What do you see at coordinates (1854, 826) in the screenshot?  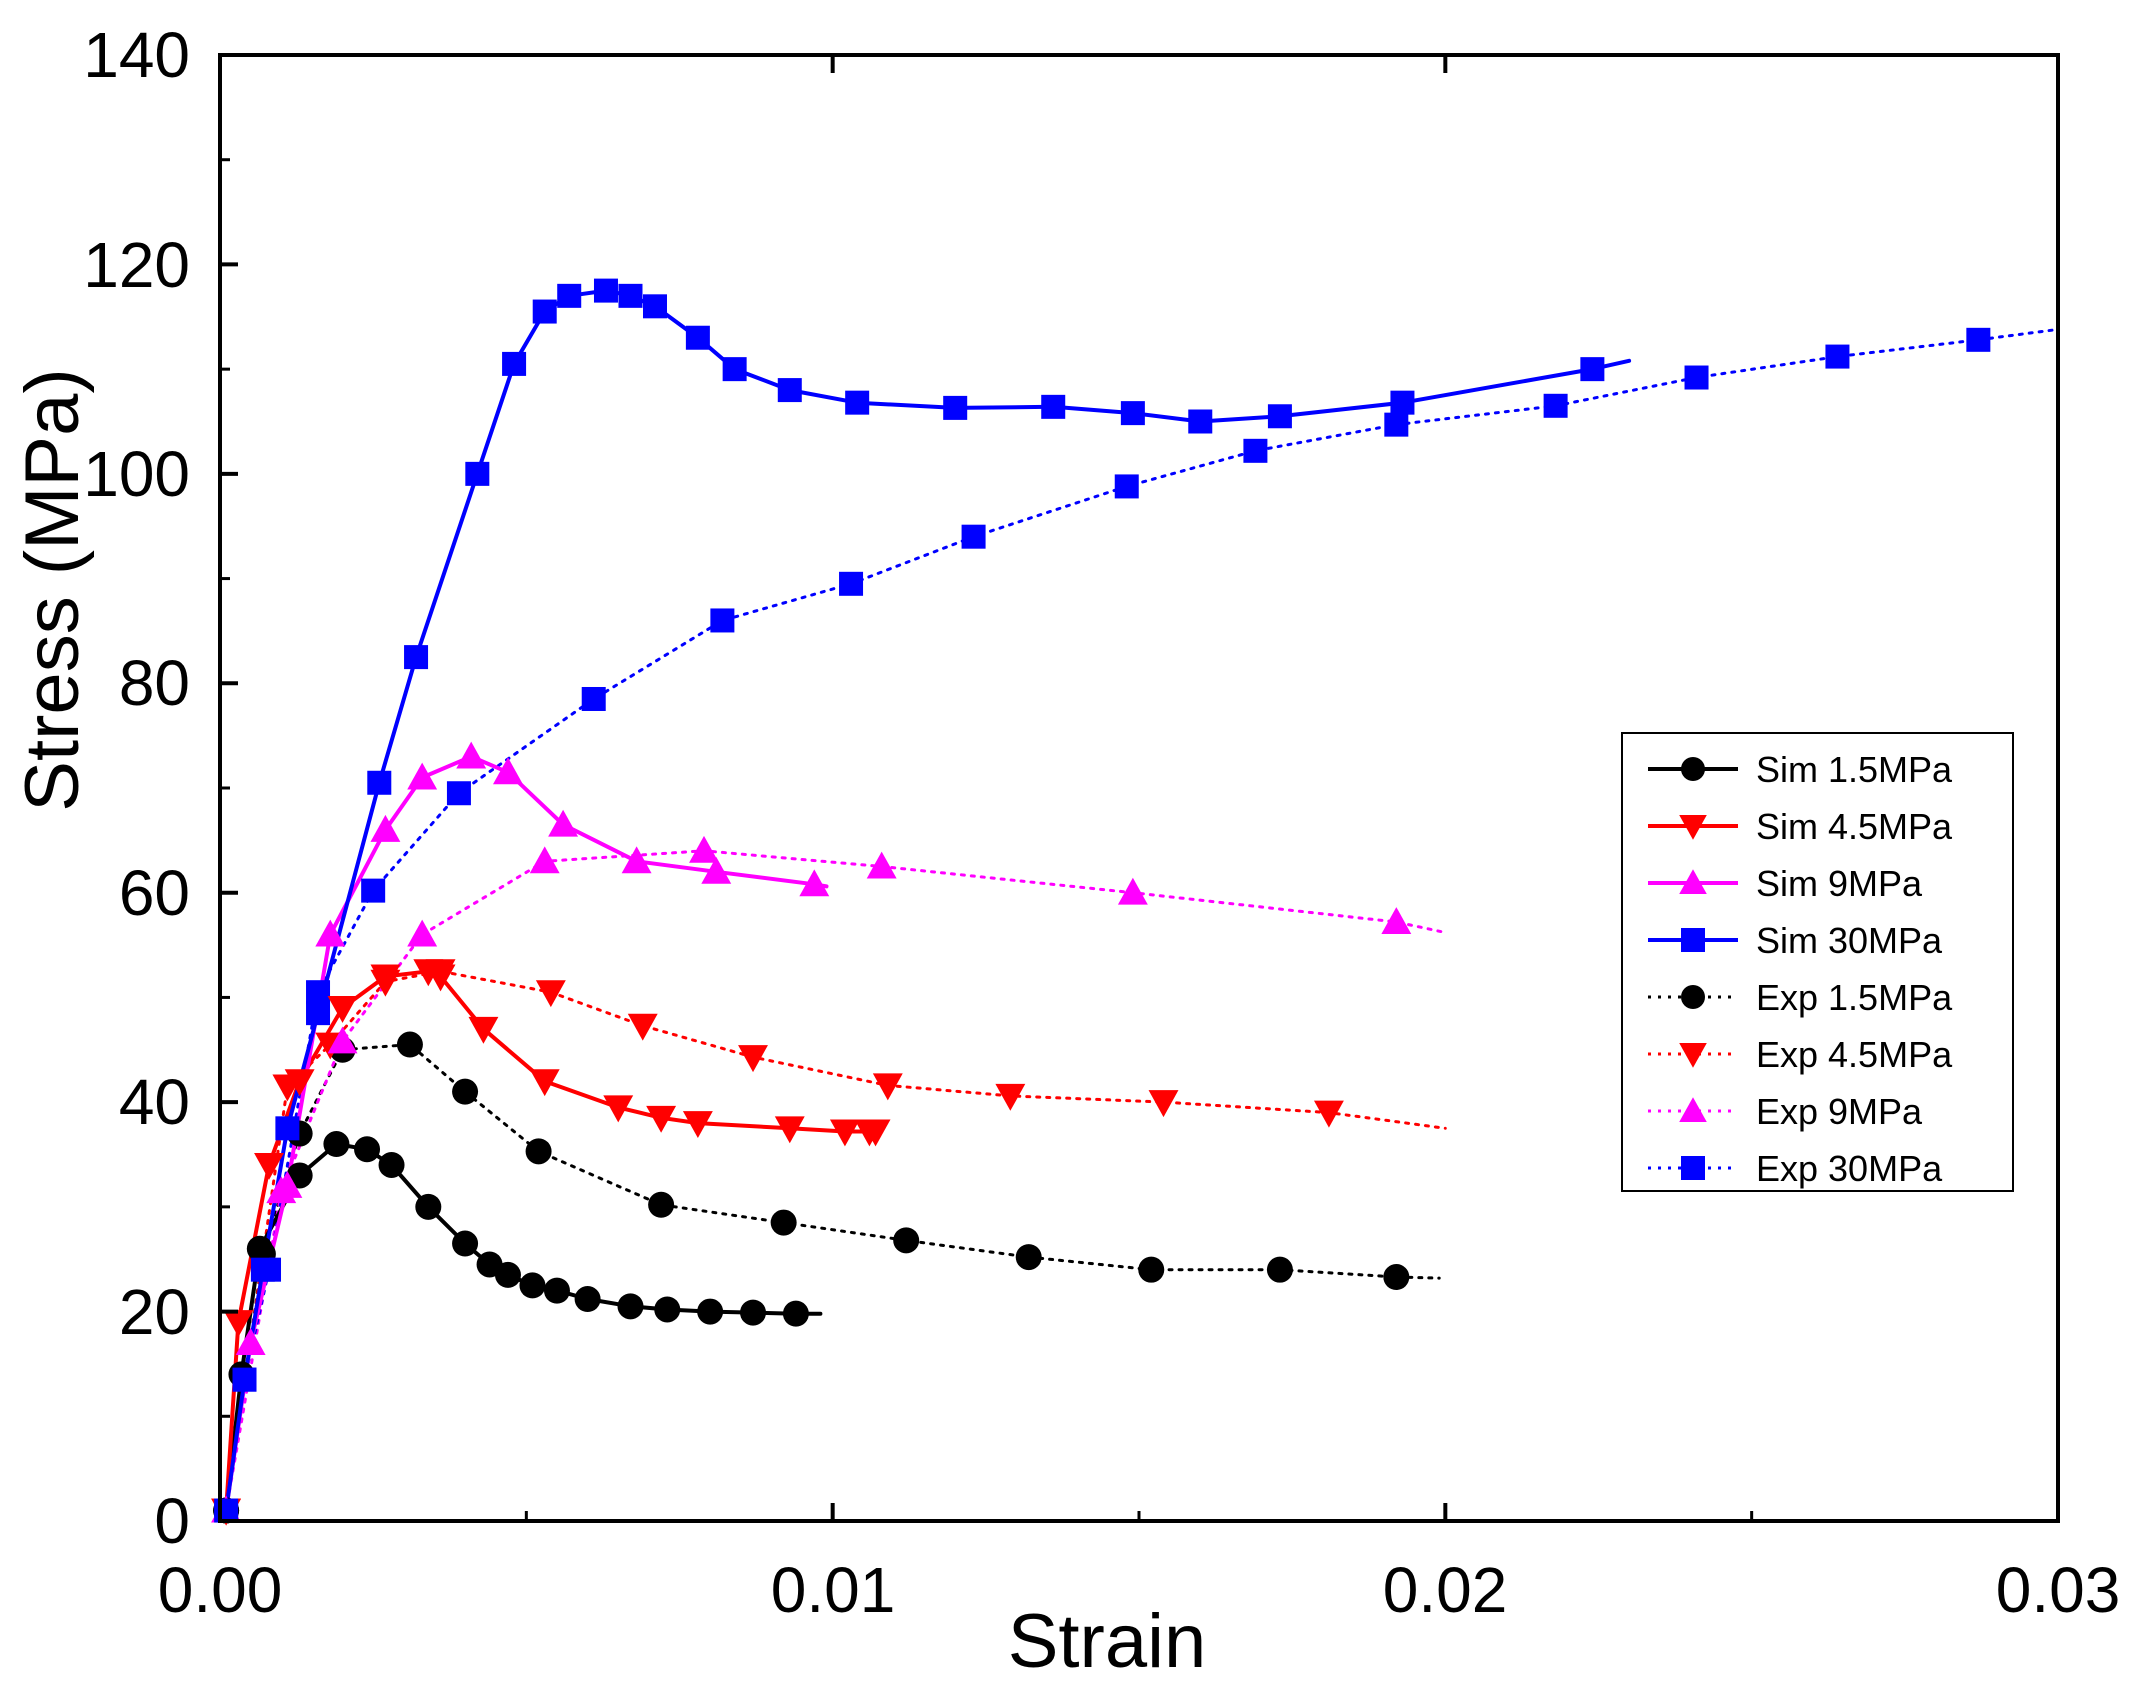 I see `legend-label-sim-4-5: Sim 4.5MPa` at bounding box center [1854, 826].